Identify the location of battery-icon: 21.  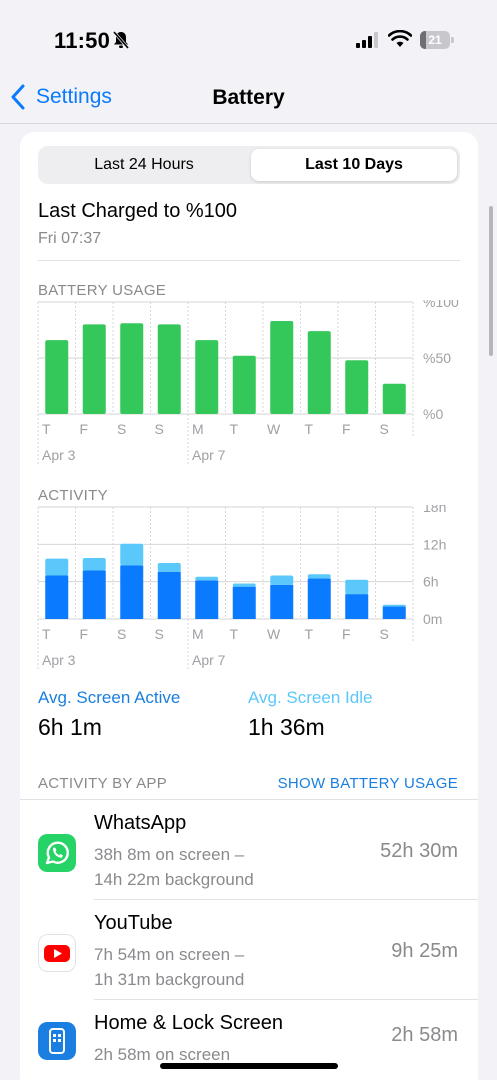
(437, 40).